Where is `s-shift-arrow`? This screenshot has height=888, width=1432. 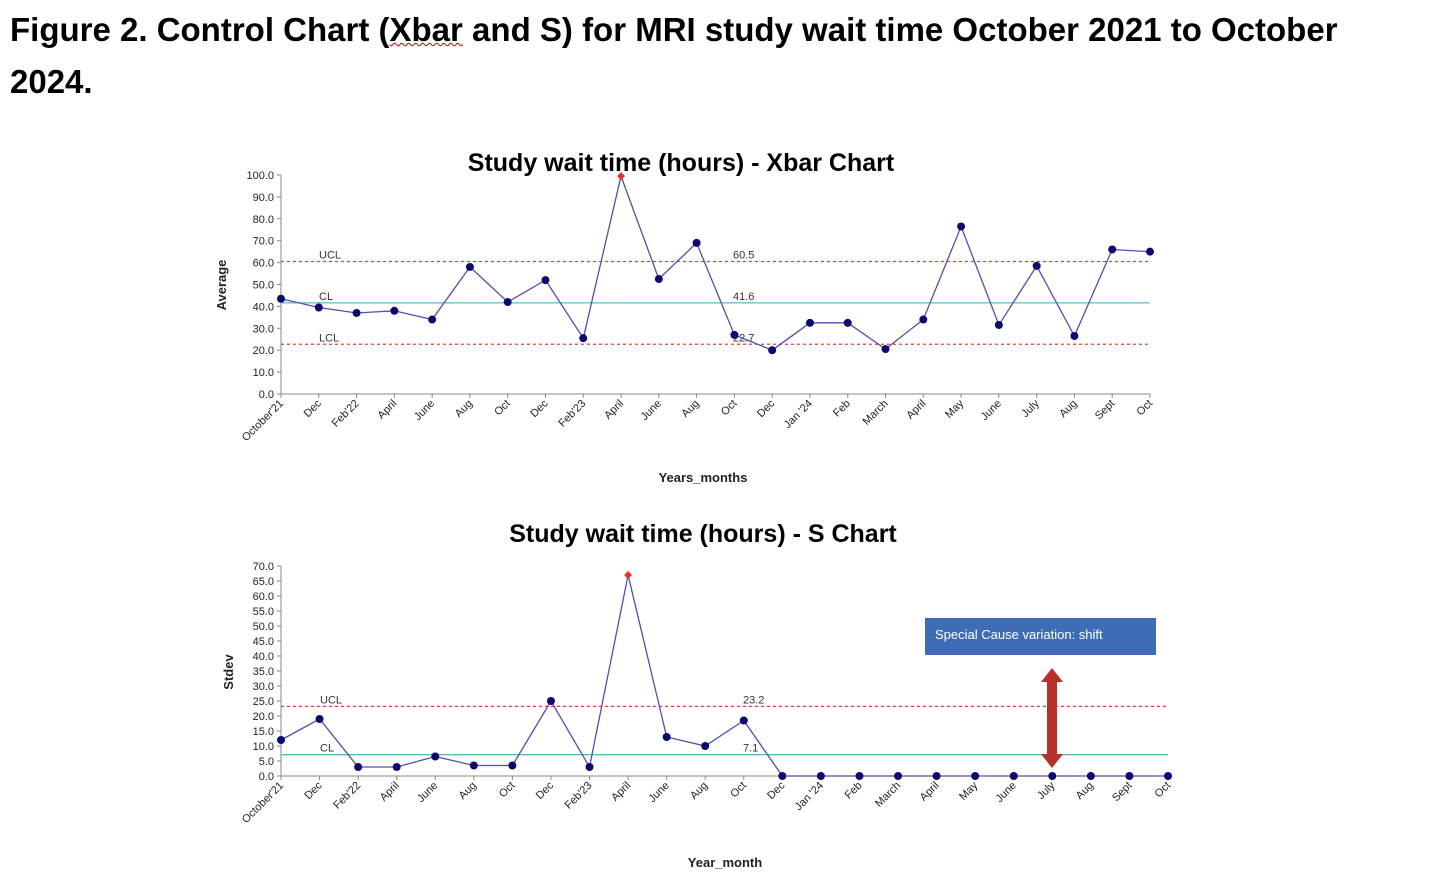
s-shift-arrow is located at coordinates (1052, 718).